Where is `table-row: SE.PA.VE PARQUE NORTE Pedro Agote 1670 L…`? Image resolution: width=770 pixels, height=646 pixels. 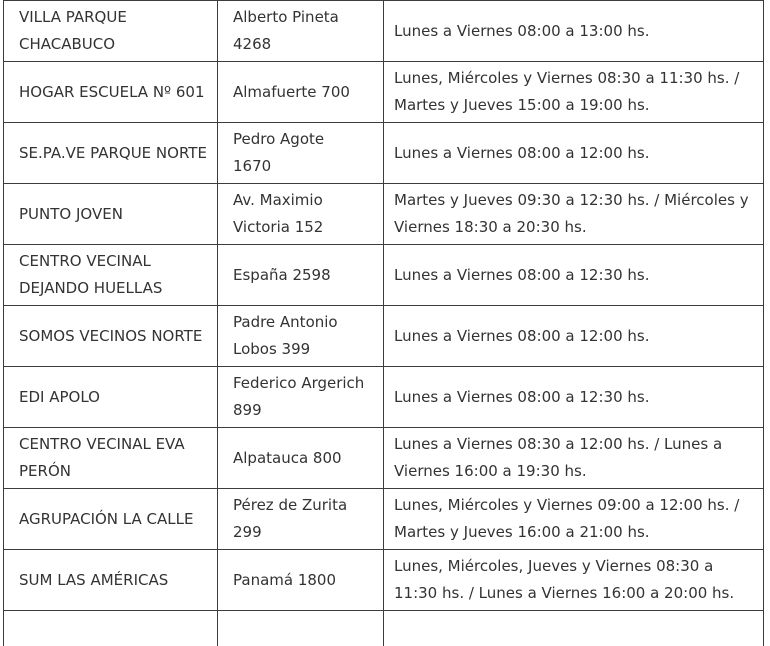 table-row: SE.PA.VE PARQUE NORTE Pedro Agote 1670 L… is located at coordinates (383, 153).